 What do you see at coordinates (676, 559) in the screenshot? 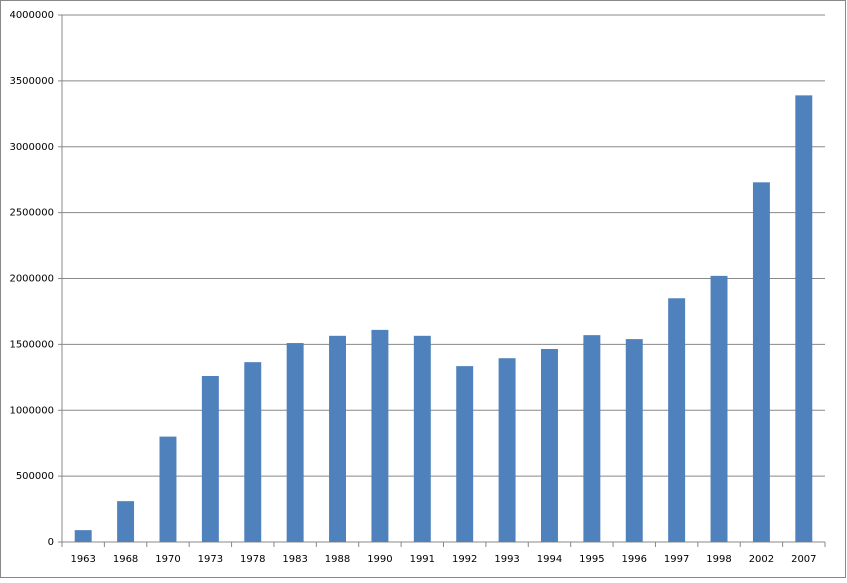
I see `x-tick-label: 1997` at bounding box center [676, 559].